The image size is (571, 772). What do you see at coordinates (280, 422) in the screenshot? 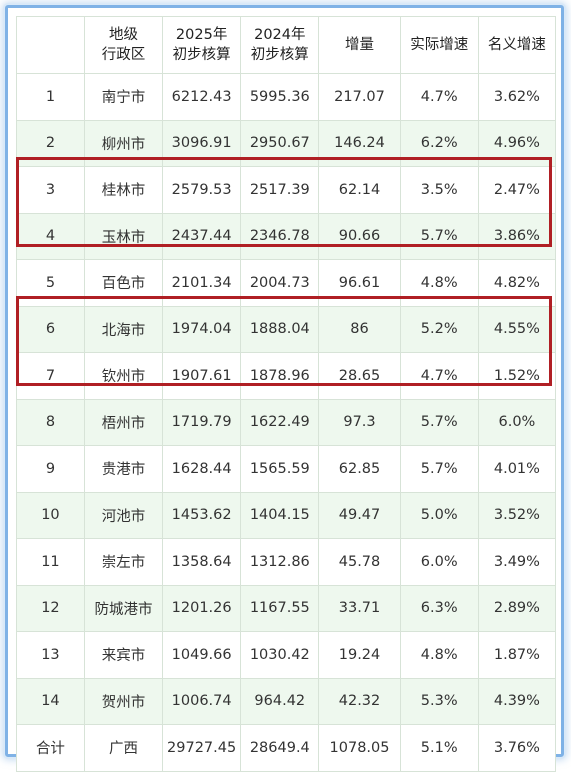
I see `gdp-2024-cell: 1622.49` at bounding box center [280, 422].